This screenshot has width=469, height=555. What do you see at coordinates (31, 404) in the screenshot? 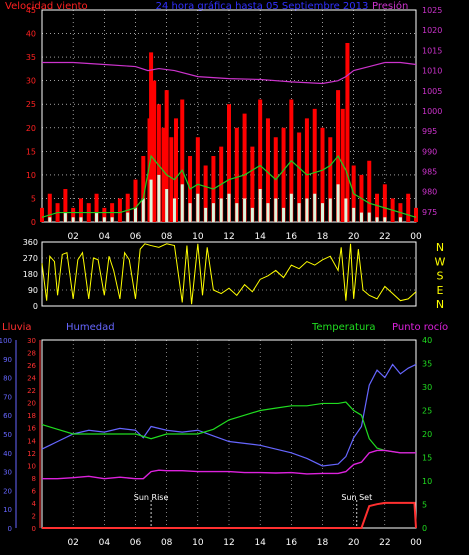
I see `rain-tick-label: 20` at bounding box center [31, 404].